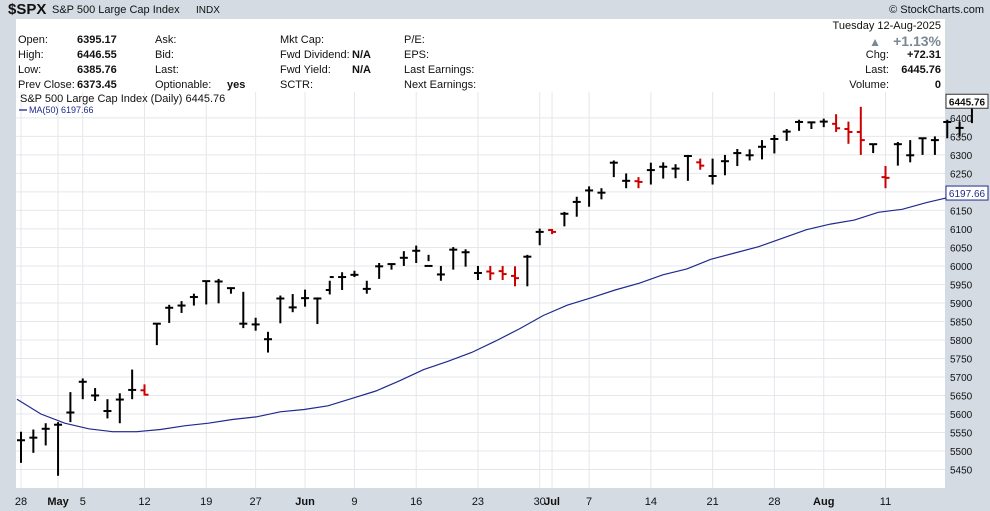 This screenshot has width=990, height=511. Describe the element at coordinates (206, 502) in the screenshot. I see `x-tick-label: 19` at that location.